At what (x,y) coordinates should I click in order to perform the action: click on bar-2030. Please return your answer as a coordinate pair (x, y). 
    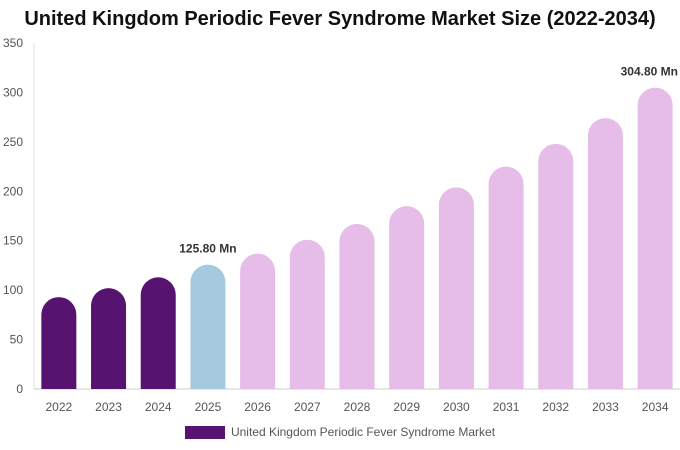
    Looking at the image, I should click on (456, 288).